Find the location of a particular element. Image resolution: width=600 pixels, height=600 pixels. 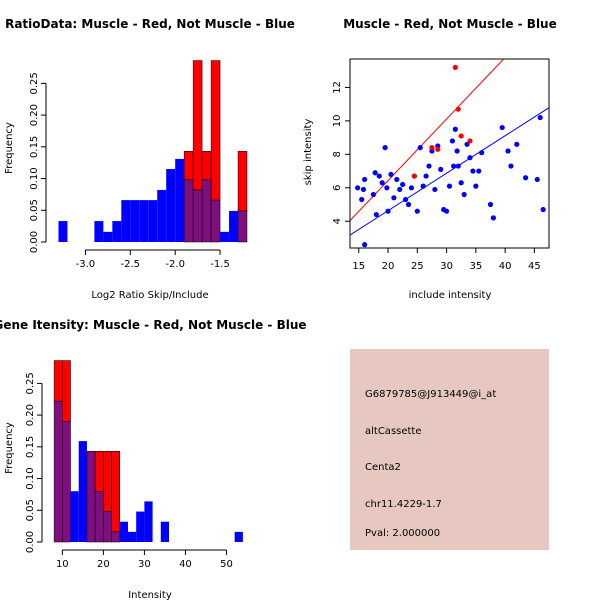

scatter-fit-lines is located at coordinates (449, 147).